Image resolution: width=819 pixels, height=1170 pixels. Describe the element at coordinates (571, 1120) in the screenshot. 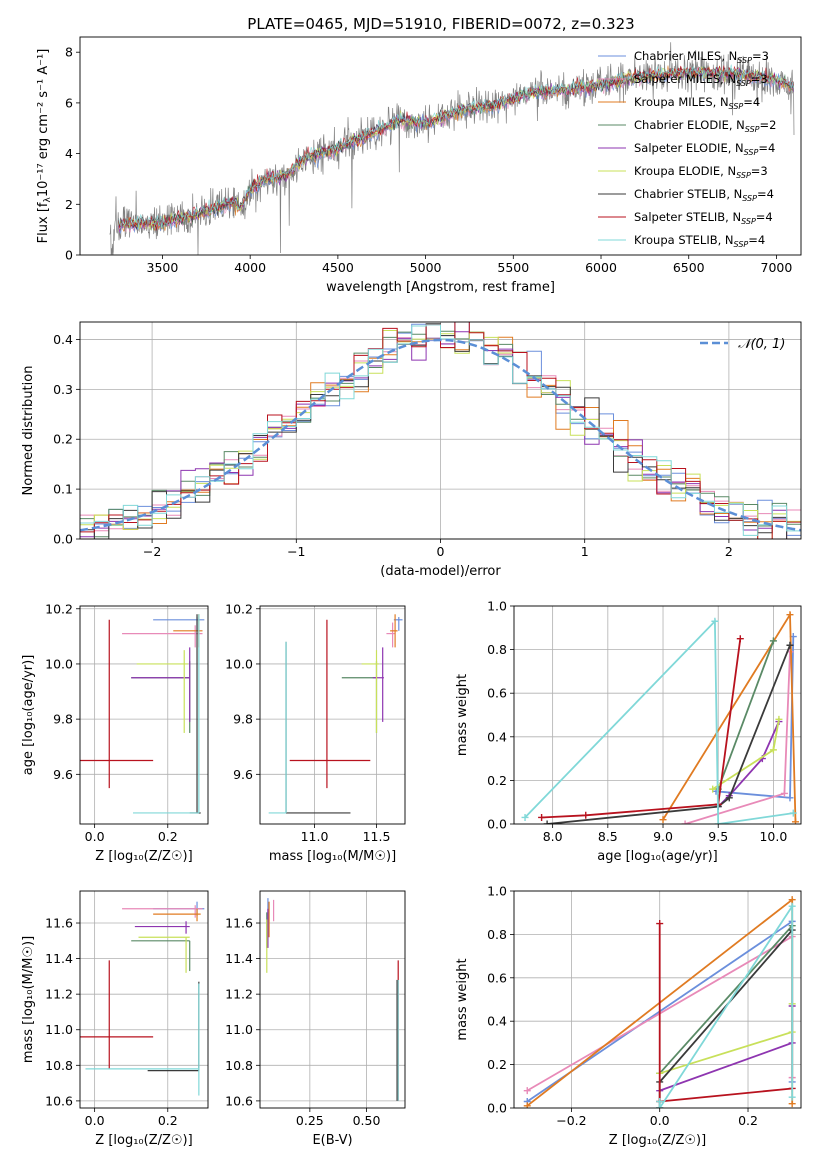

I see `x-tick-label: −0.2` at that location.